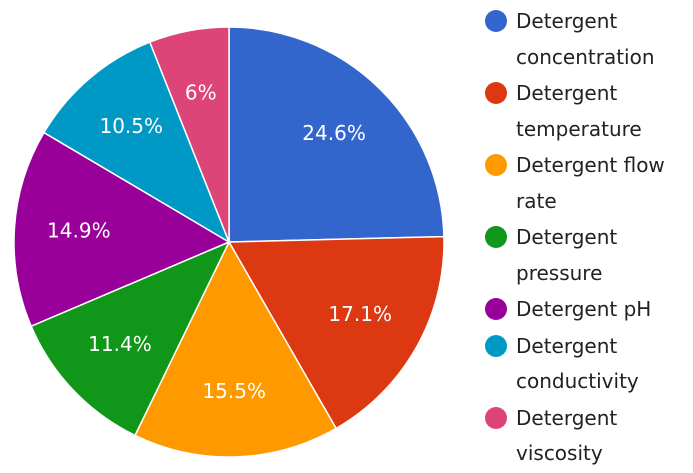 The height and width of the screenshot is (473, 693). I want to click on data-label: 24.6%, so click(334, 133).